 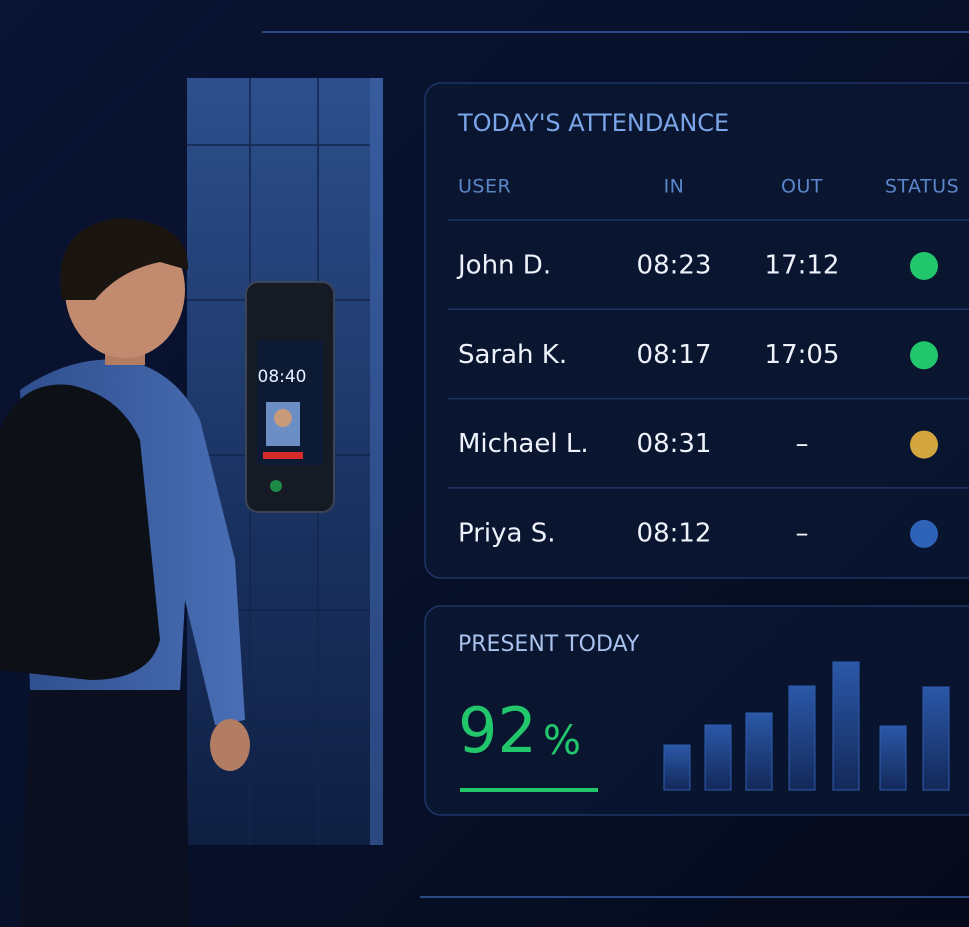 What do you see at coordinates (503, 266) in the screenshot?
I see `table-cell: John D.` at bounding box center [503, 266].